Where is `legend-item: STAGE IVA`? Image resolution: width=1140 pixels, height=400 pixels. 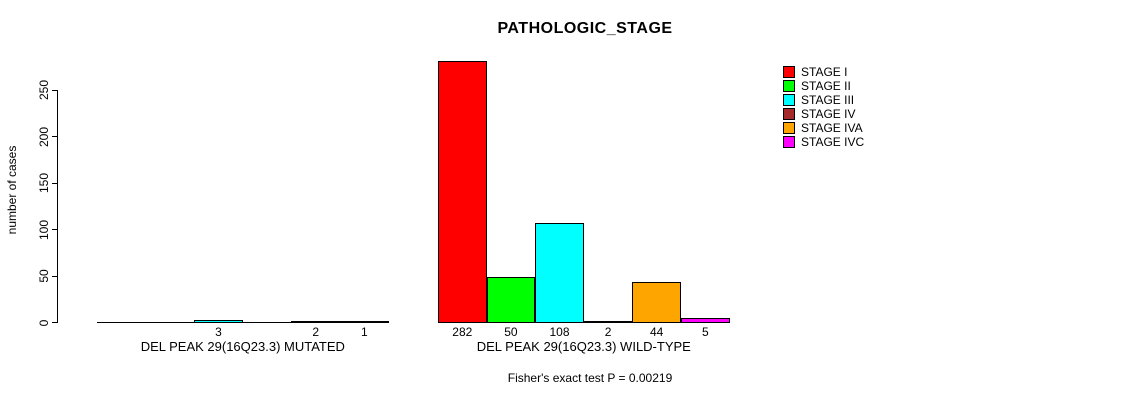
legend-item: STAGE IVA is located at coordinates (823, 128).